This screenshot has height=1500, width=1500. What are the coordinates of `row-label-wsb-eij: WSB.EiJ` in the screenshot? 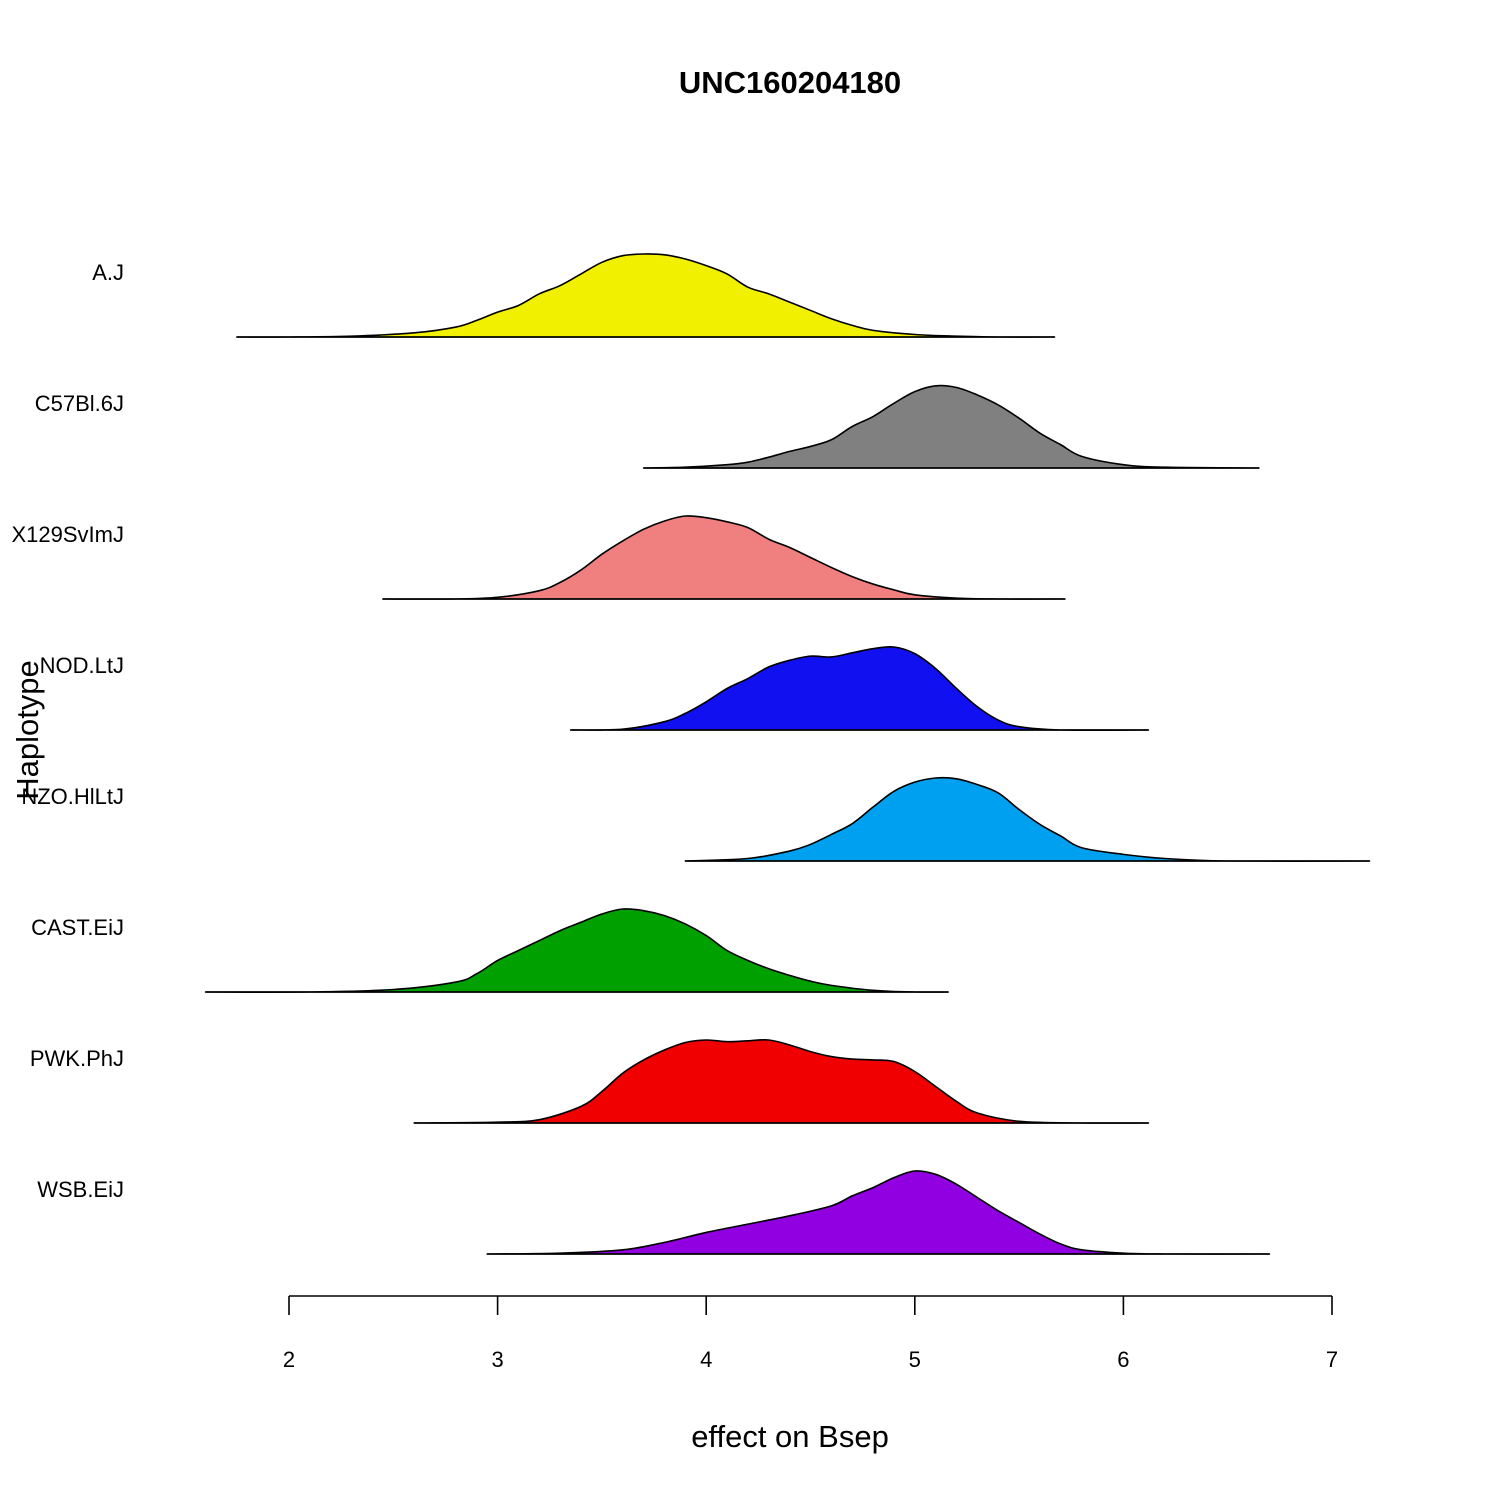 It's located at (80, 1189).